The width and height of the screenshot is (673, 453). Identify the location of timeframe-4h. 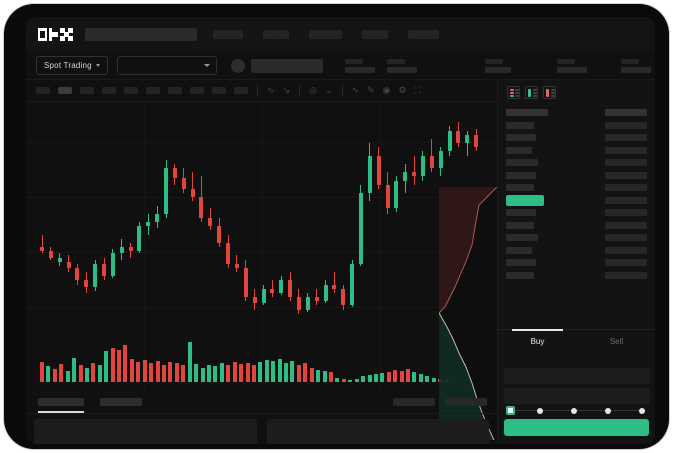
(153, 90).